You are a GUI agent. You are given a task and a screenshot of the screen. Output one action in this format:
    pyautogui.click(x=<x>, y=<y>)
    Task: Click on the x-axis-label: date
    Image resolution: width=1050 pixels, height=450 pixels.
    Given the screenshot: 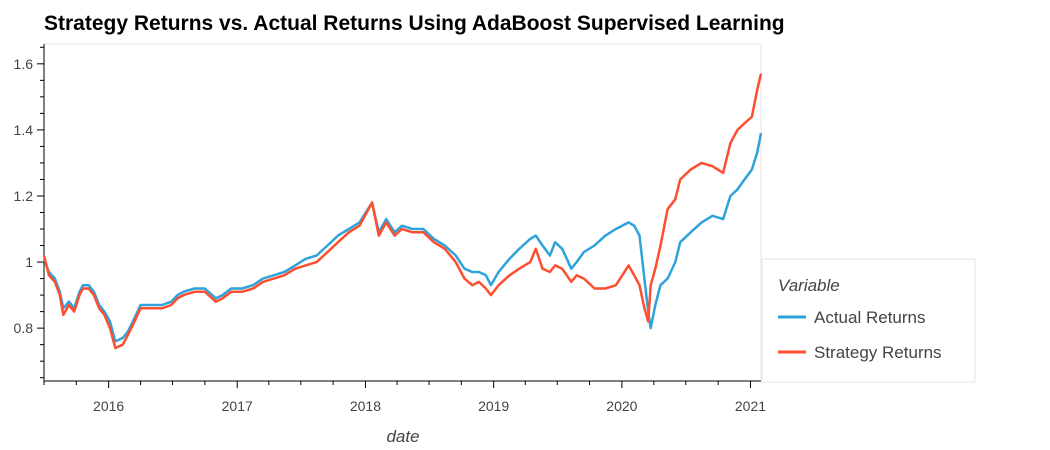 What is the action you would take?
    pyautogui.click(x=402, y=436)
    